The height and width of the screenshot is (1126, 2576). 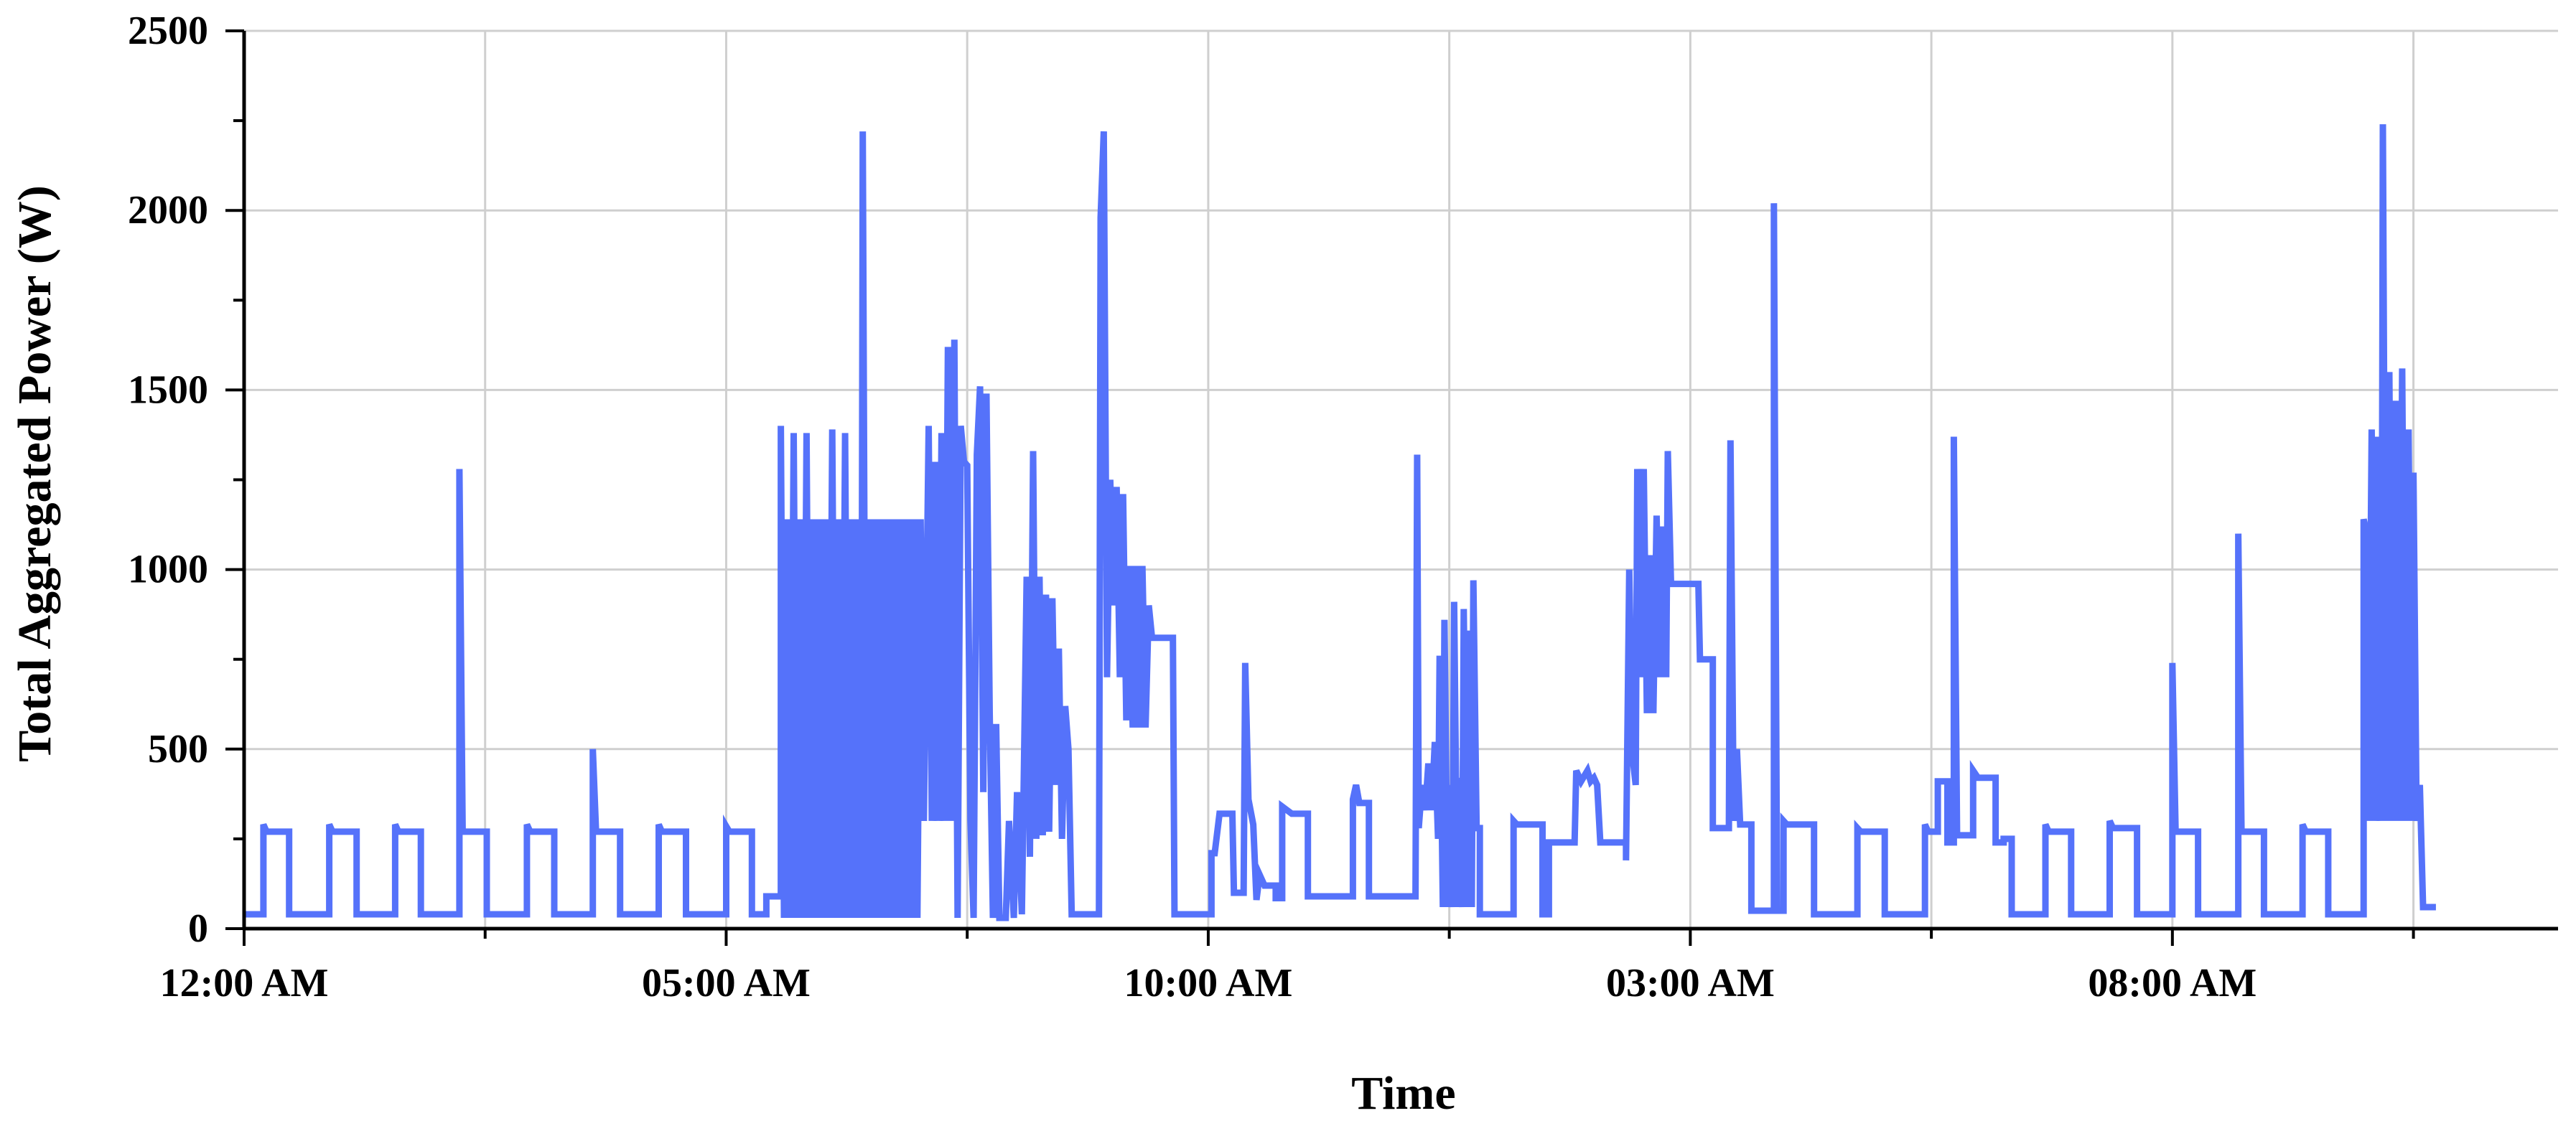 I want to click on x-axis-title: Time, so click(x=1403, y=1093).